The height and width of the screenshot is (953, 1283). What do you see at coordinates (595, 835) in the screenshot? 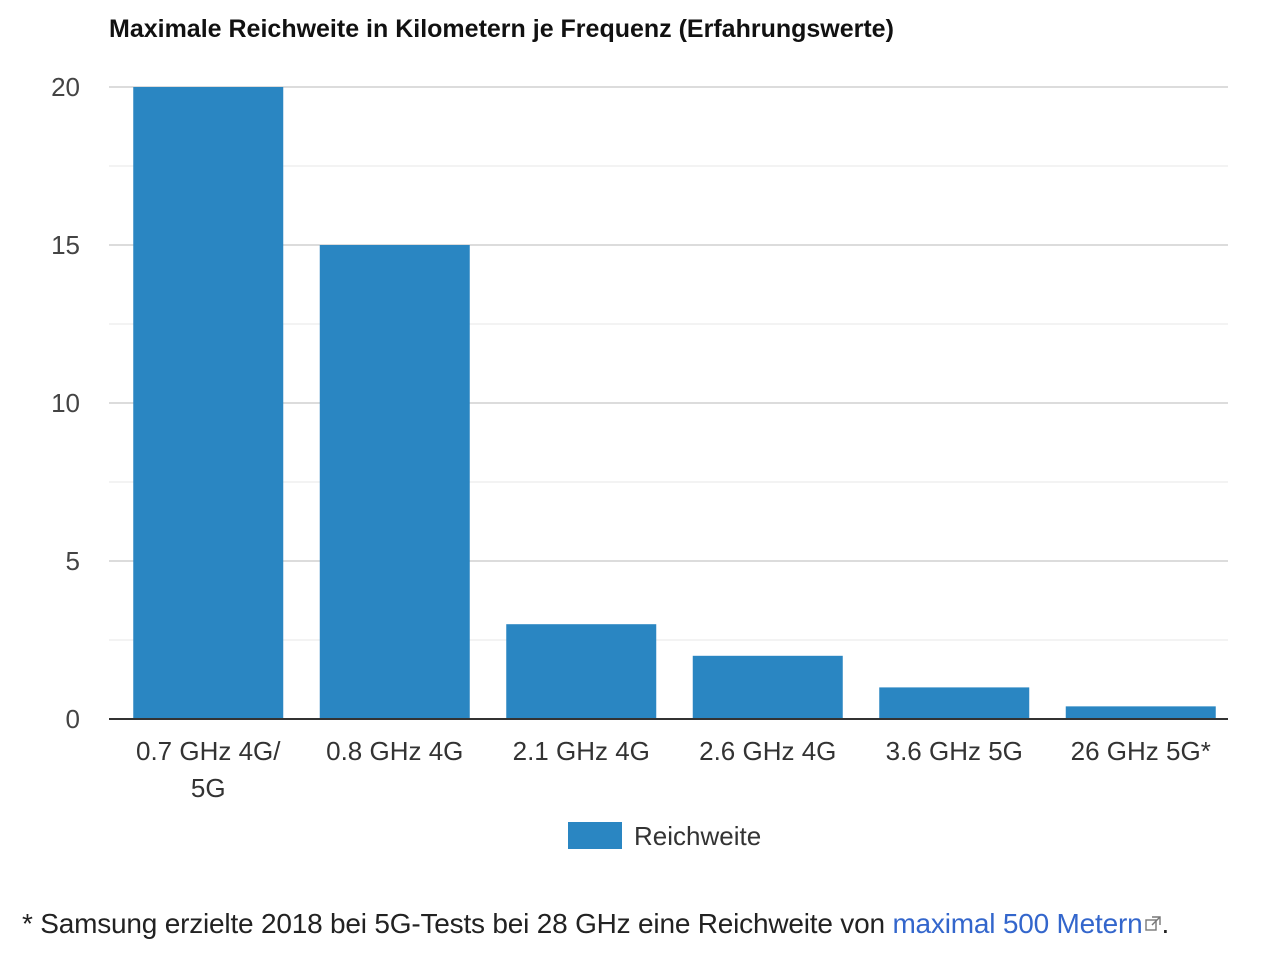
I see `legend-swatch` at bounding box center [595, 835].